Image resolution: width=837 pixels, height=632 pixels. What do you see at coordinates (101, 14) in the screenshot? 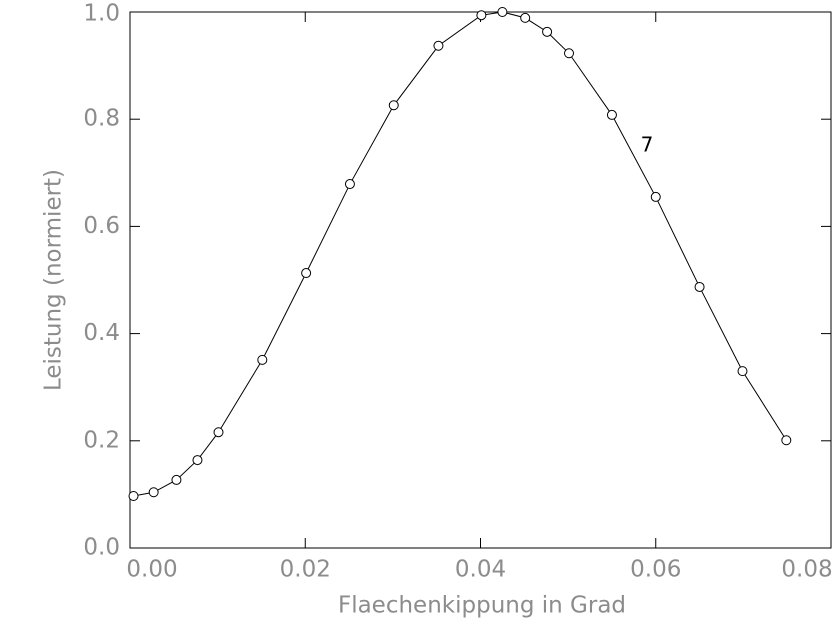
I see `y-tick-label: 1.0` at bounding box center [101, 14].